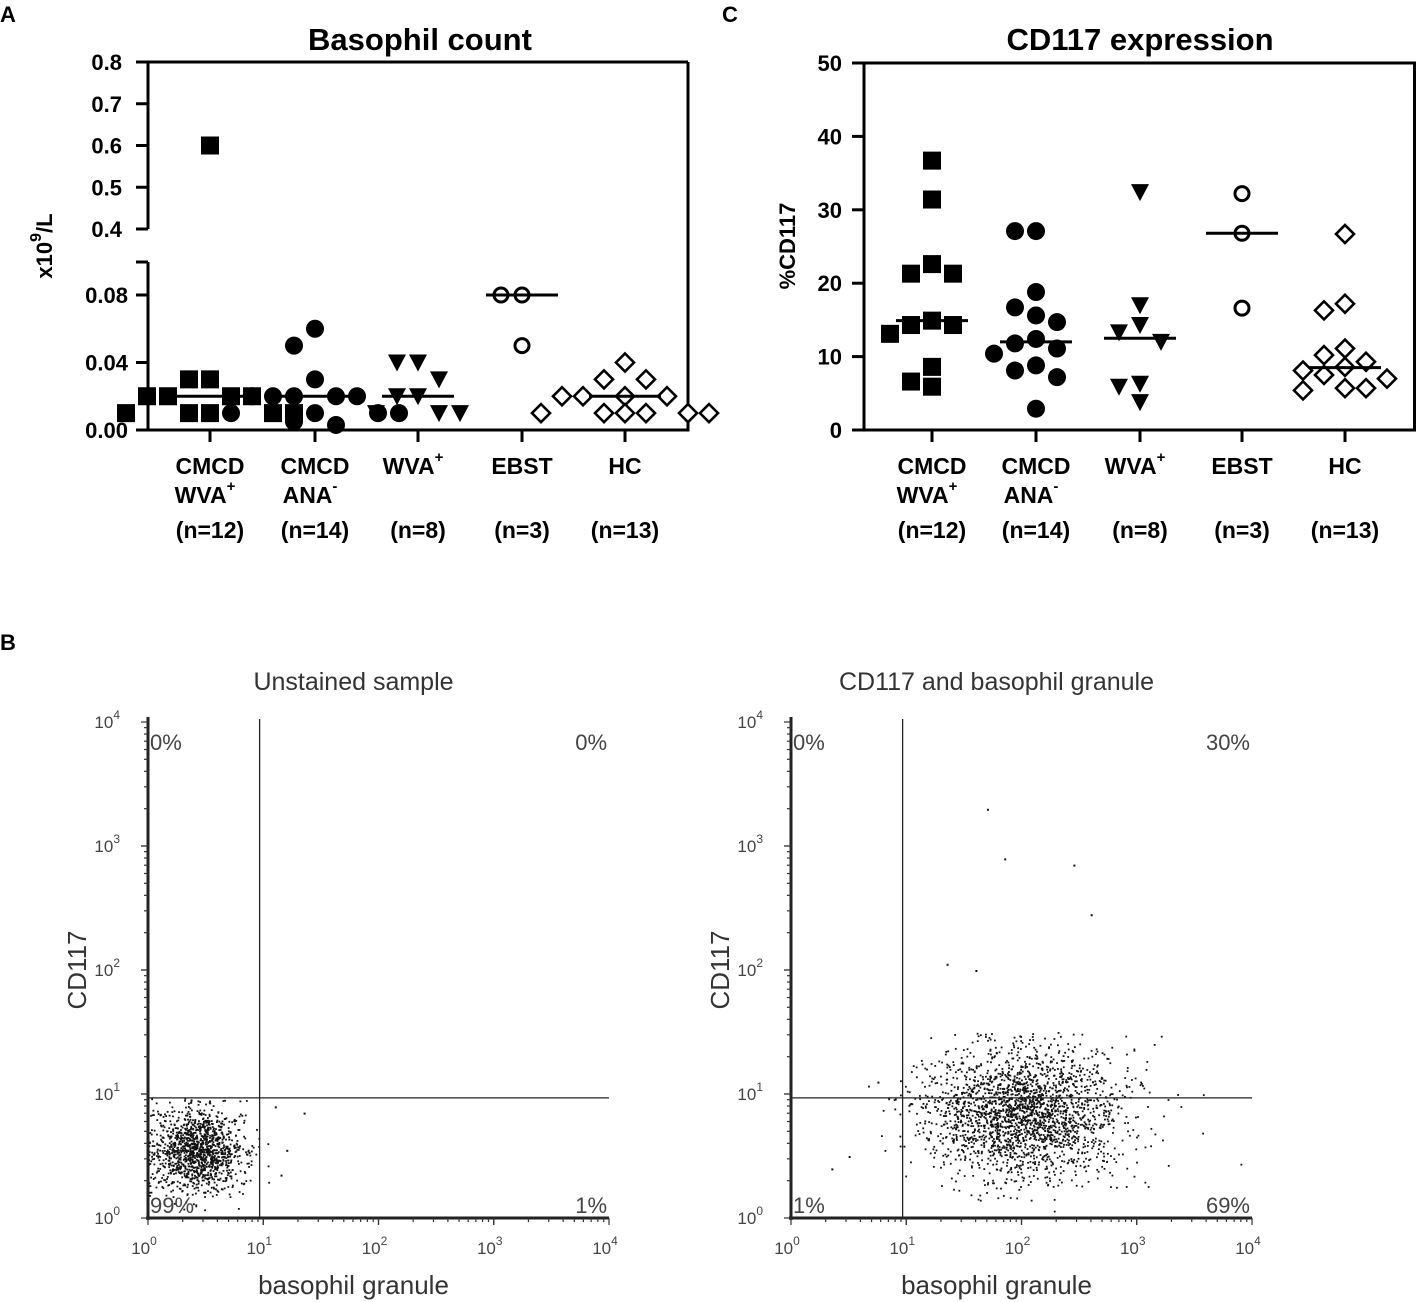 The width and height of the screenshot is (1417, 1302). What do you see at coordinates (201, 495) in the screenshot?
I see `category-line2-text: WVA` at bounding box center [201, 495].